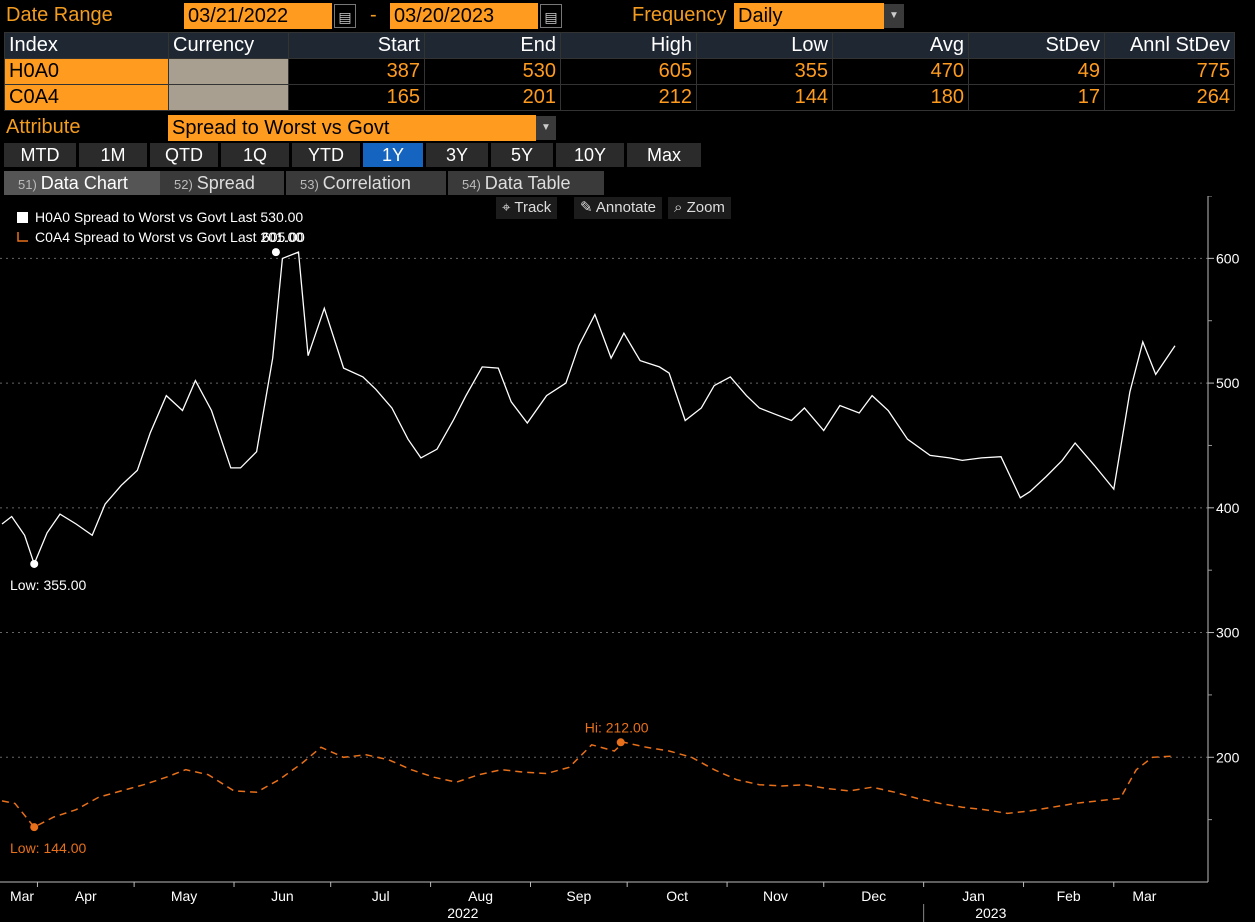 This screenshot has width=1255, height=922. I want to click on annl-stdev-cell: 775, so click(1169, 71).